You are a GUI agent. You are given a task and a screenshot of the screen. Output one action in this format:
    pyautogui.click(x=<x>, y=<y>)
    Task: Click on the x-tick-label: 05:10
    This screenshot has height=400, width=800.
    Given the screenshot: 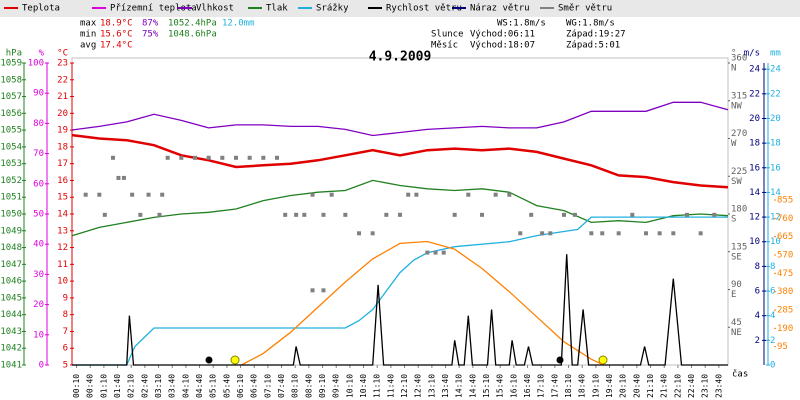 What is the action you would take?
    pyautogui.click(x=213, y=386)
    